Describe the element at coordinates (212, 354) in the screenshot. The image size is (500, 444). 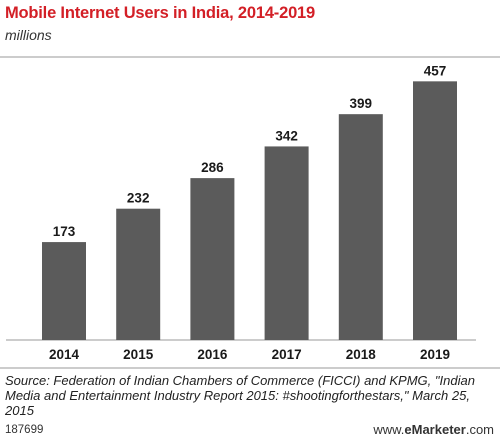
I see `x-tick-2016: 2016` at that location.